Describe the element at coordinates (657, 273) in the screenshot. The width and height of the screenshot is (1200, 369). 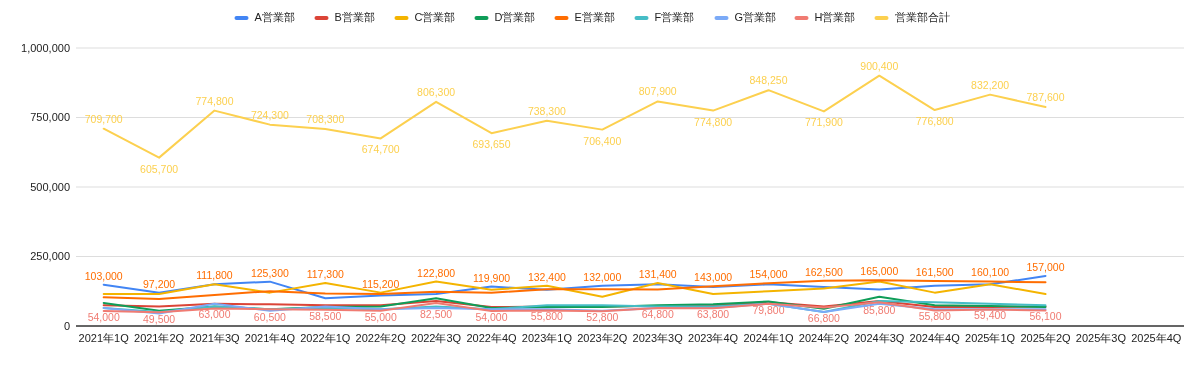
I see `data-label: 131,400` at that location.